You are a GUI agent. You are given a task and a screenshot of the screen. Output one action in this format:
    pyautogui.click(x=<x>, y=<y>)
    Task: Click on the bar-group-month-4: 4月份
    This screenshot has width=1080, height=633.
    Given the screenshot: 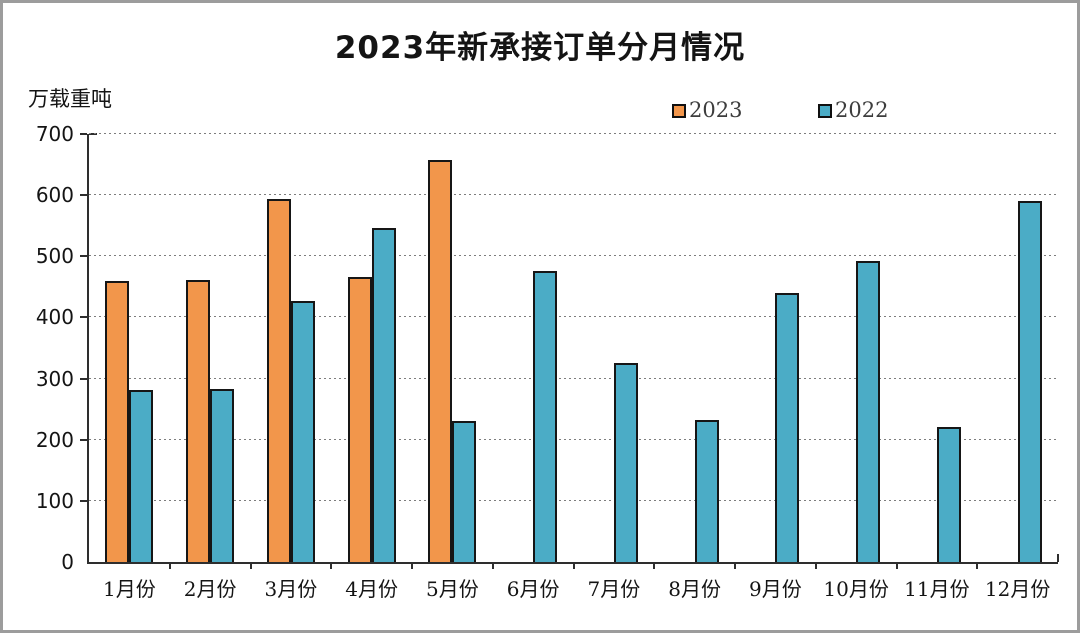 What is the action you would take?
    pyautogui.click(x=371, y=367)
    